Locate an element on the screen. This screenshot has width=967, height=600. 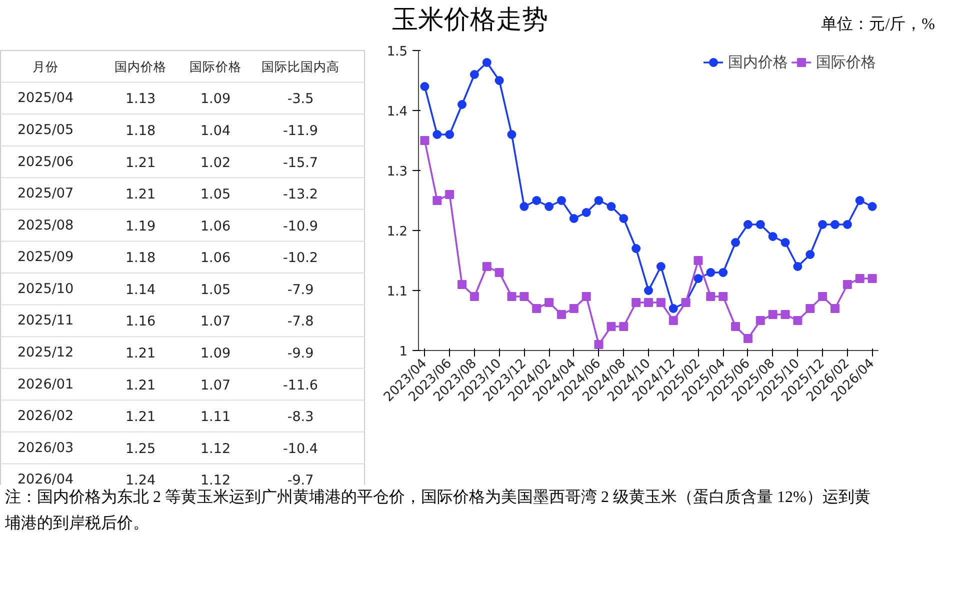
category-label: 2025/12 is located at coordinates (45, 352).